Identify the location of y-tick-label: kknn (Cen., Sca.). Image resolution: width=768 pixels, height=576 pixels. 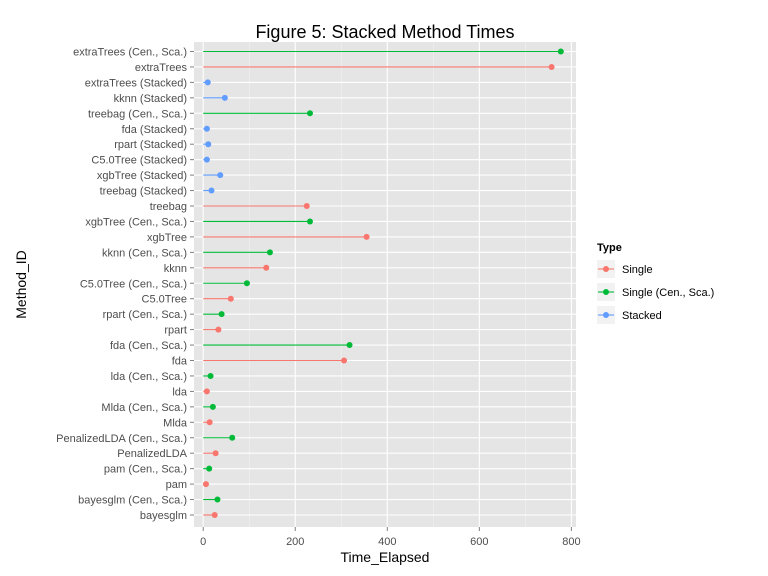
(144, 253).